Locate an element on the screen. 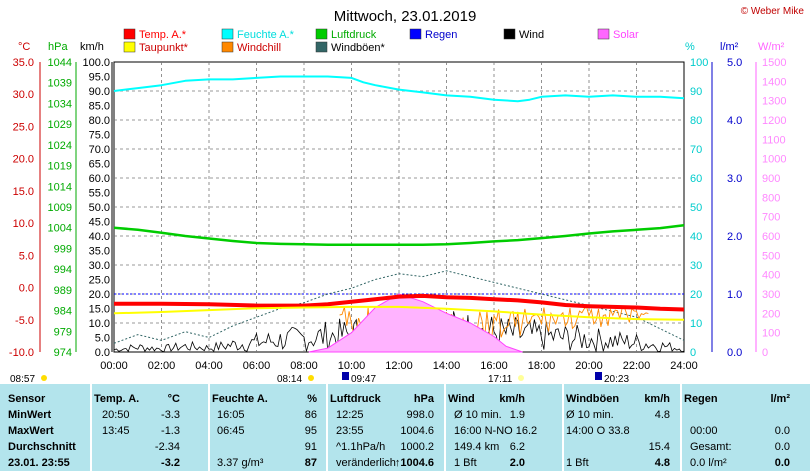 Image resolution: width=810 pixels, height=471 pixels. legend-label: Windchill is located at coordinates (259, 48).